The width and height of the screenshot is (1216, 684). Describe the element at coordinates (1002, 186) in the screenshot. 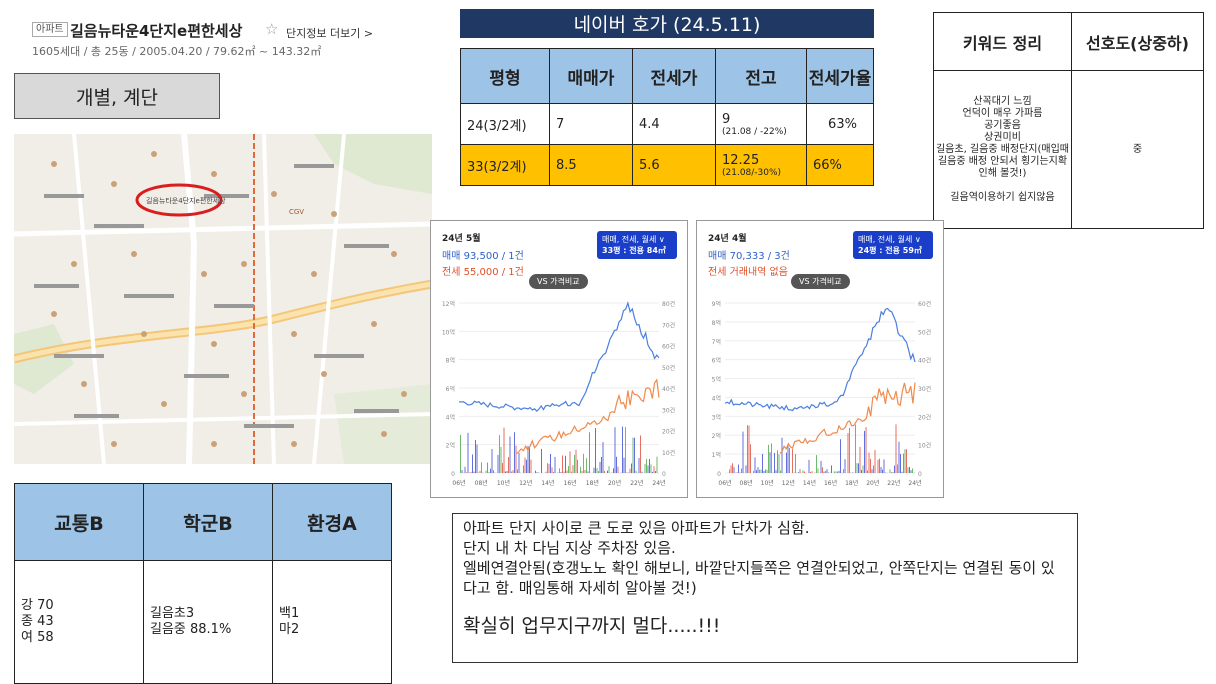

I see `keyword-item` at that location.